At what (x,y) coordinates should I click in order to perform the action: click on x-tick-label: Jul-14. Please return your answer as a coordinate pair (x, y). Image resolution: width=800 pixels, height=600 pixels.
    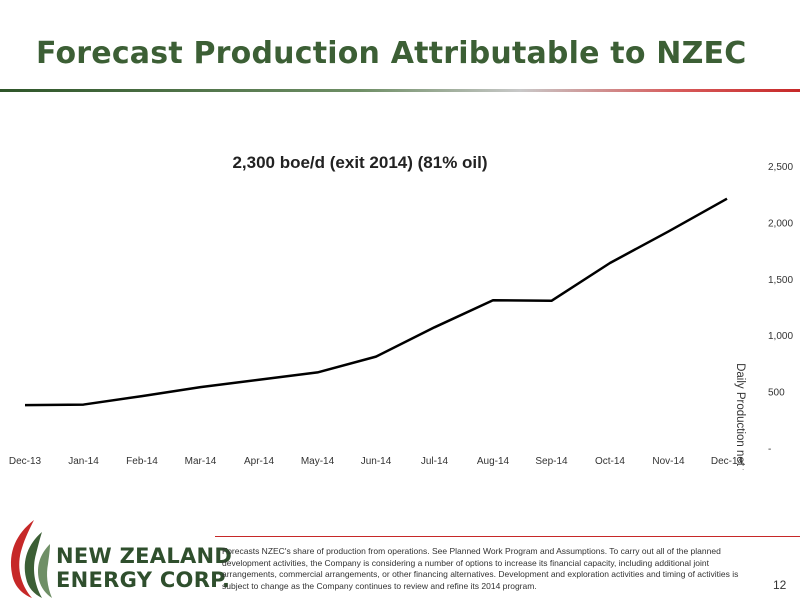
    Looking at the image, I should click on (435, 461).